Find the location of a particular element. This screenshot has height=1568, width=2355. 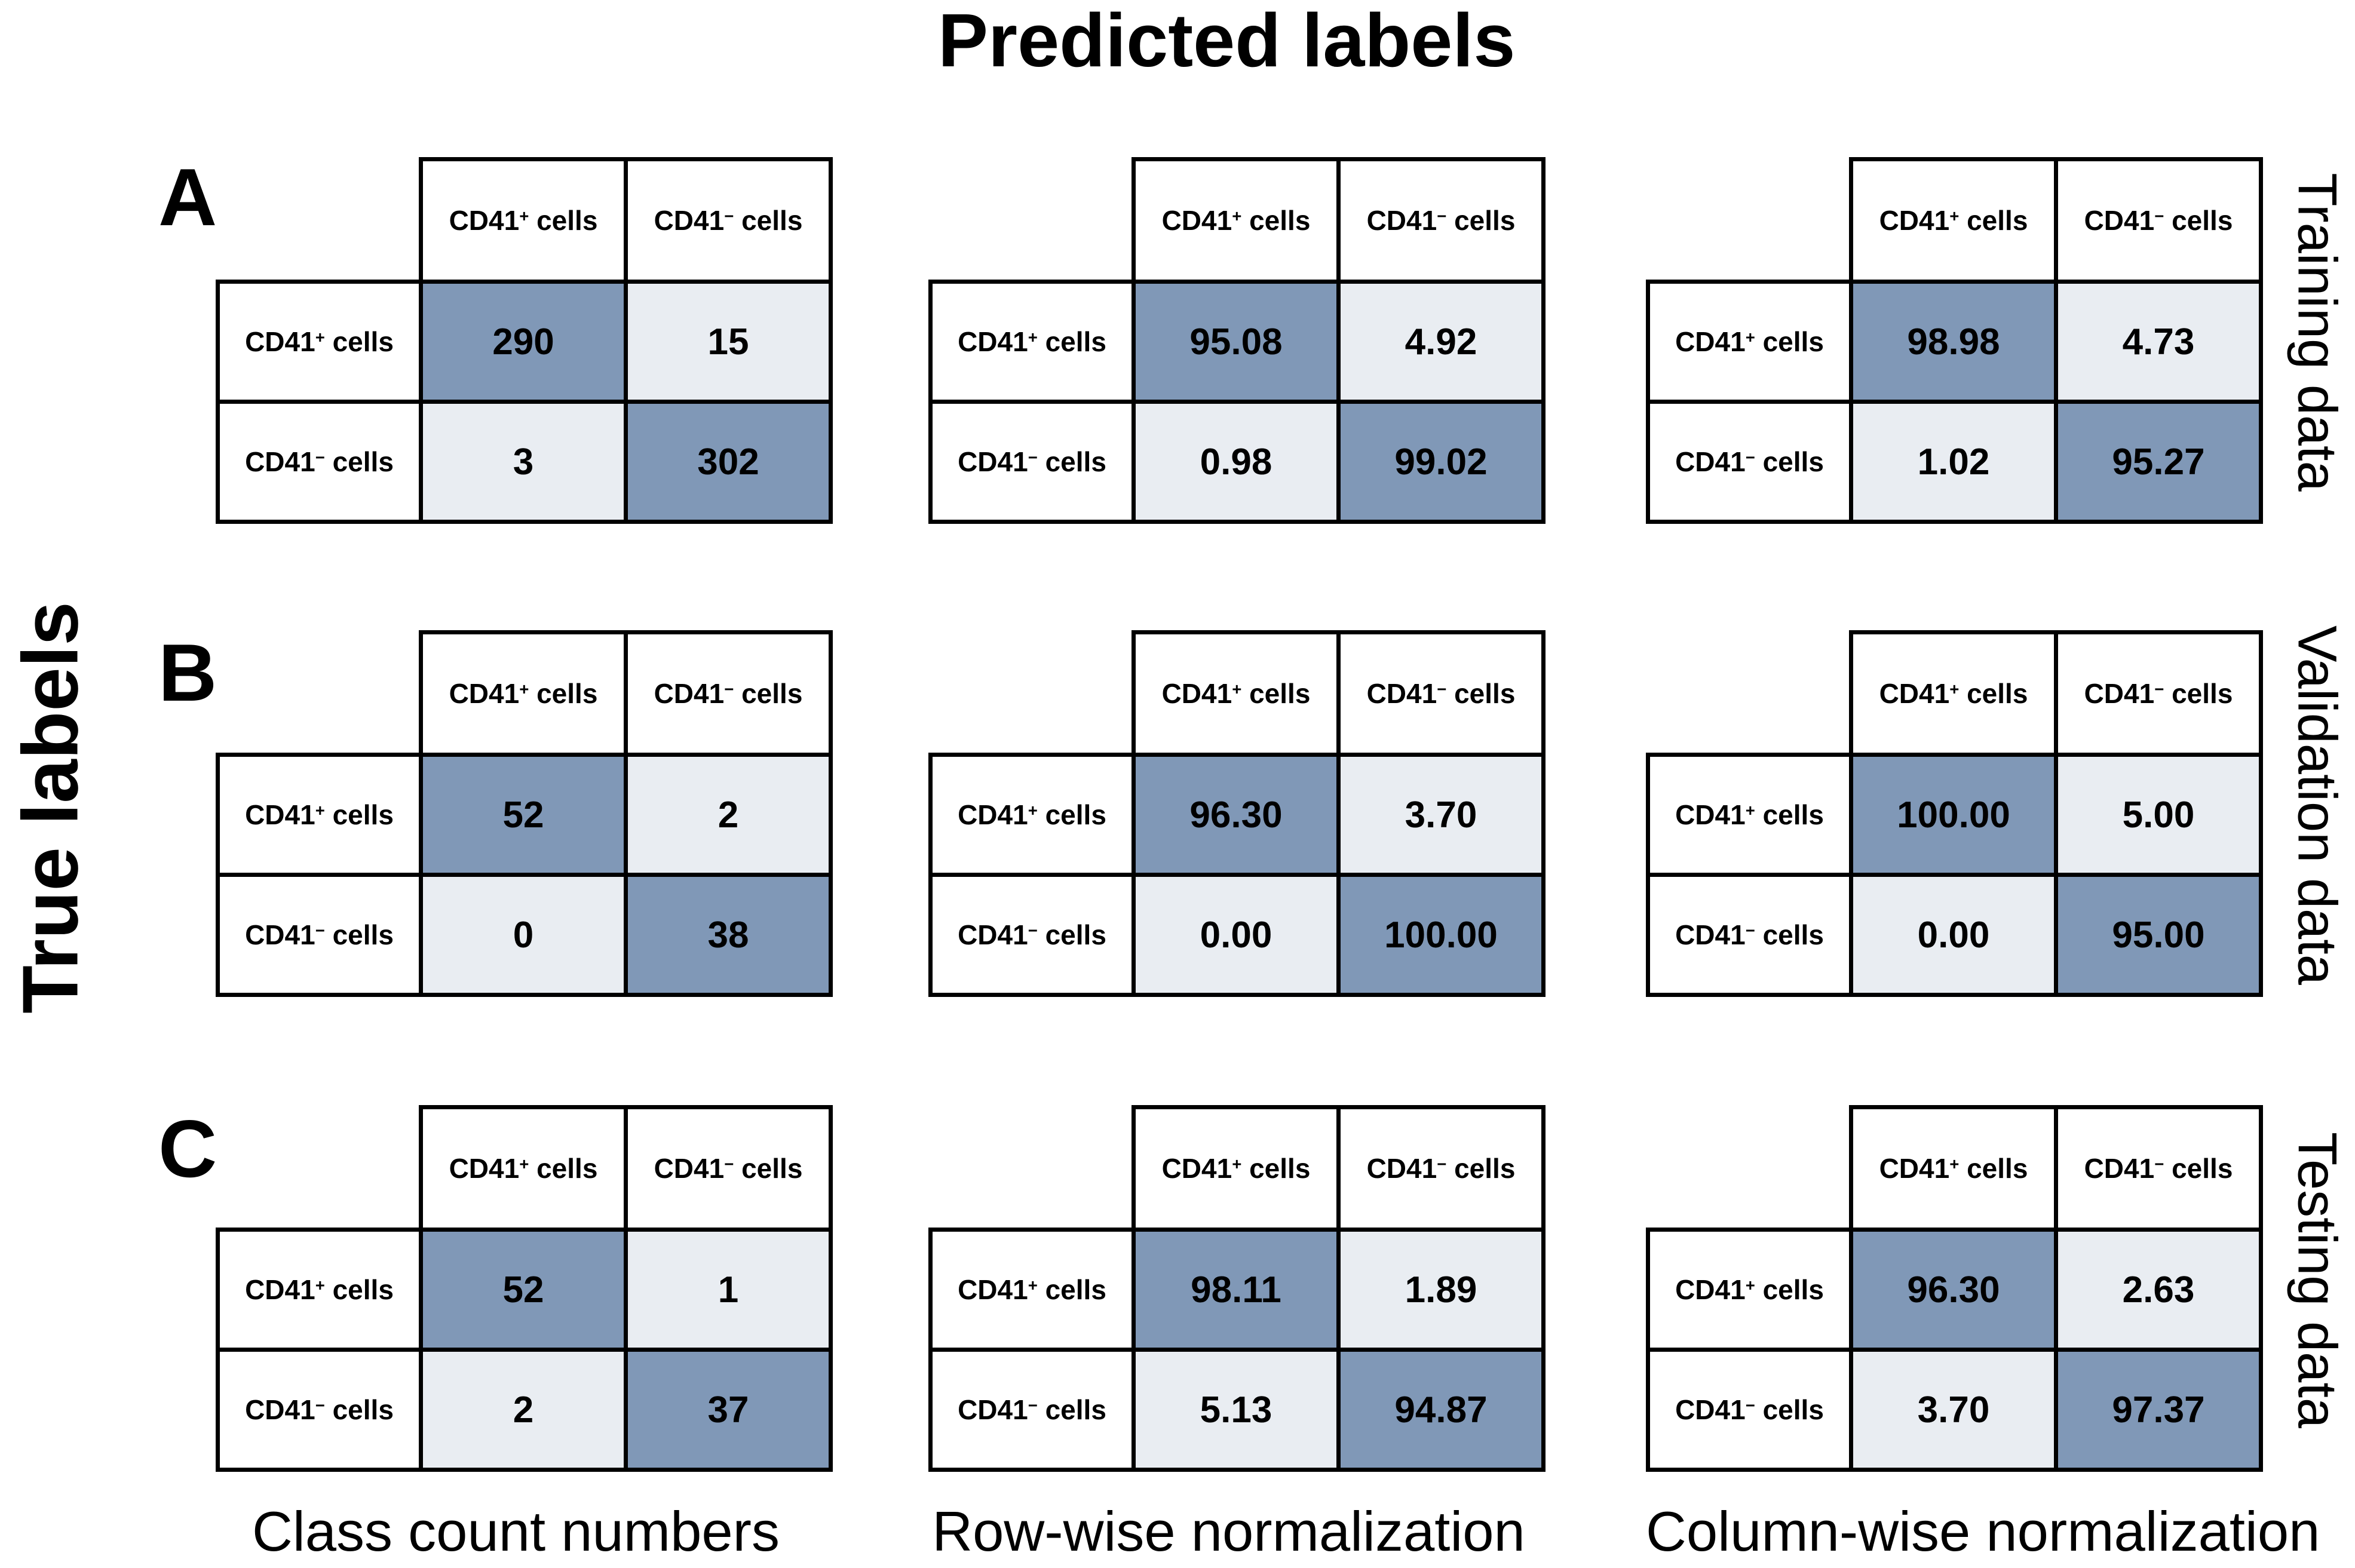

matrix-cell-true-positive: 100.00 is located at coordinates (1953, 815).